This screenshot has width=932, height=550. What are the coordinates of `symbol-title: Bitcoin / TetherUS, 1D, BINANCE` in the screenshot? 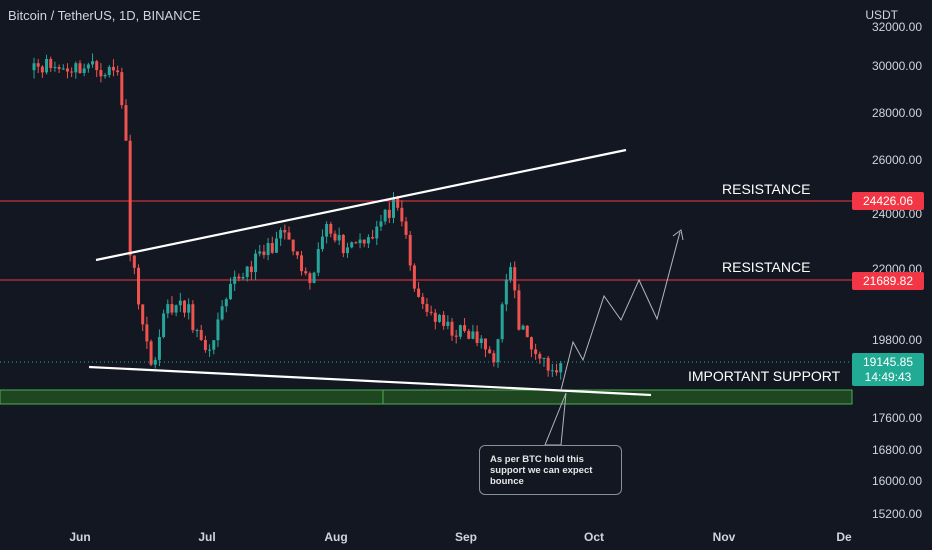 It's located at (104, 15).